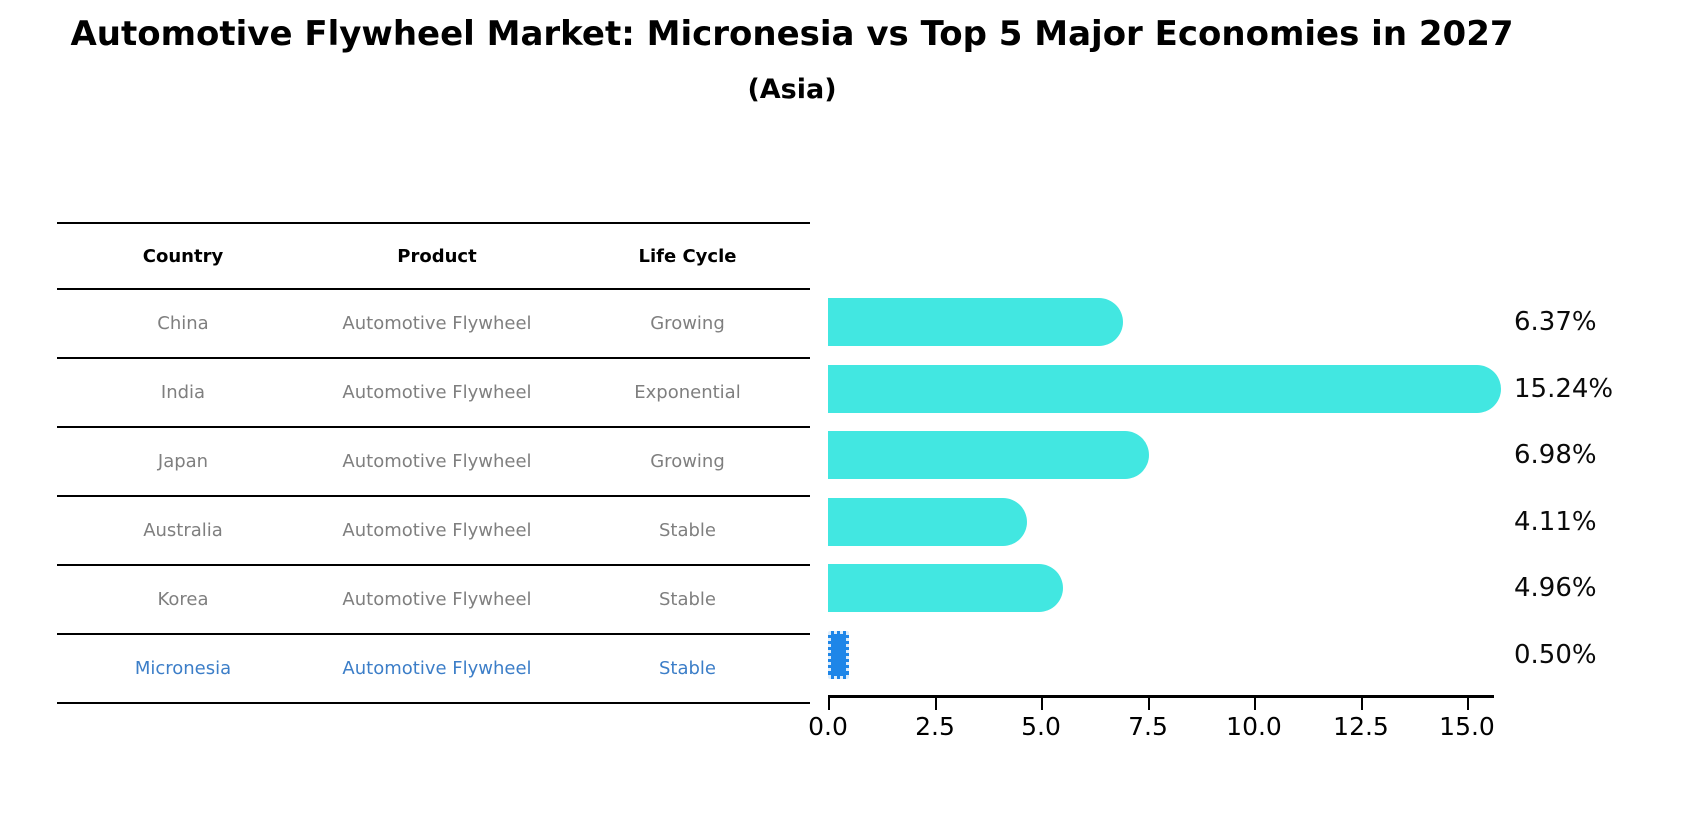  Describe the element at coordinates (945, 588) in the screenshot. I see `bar-korea` at that location.